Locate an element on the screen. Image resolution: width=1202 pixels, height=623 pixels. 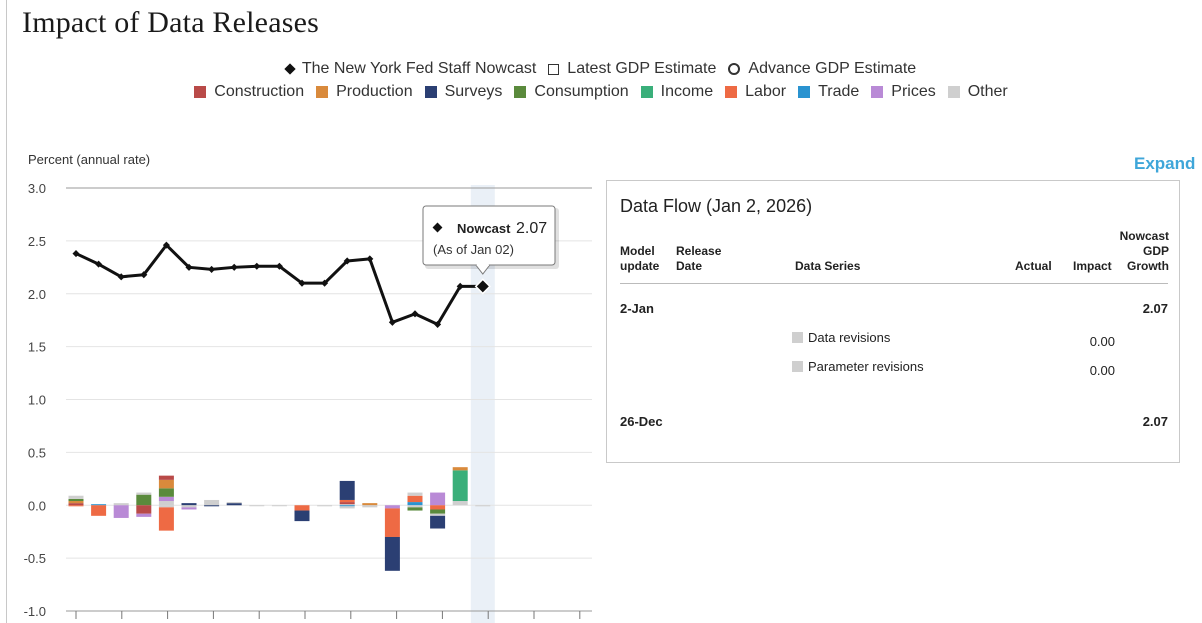
expand-link: Expand is located at coordinates (1165, 163).